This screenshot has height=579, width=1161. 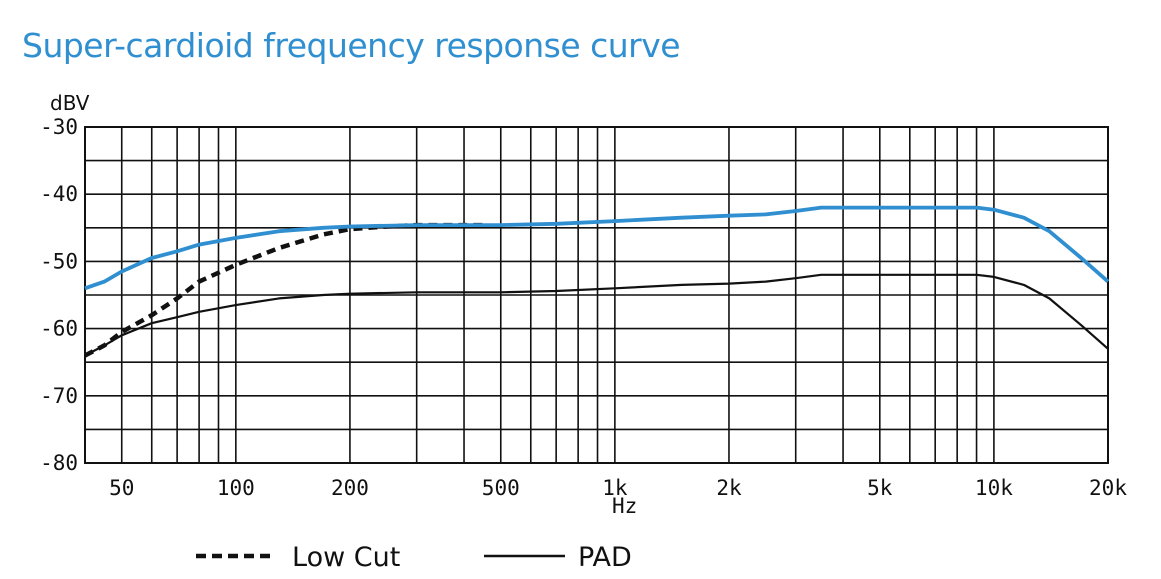 What do you see at coordinates (59, 194) in the screenshot?
I see `y-tick-label: -40` at bounding box center [59, 194].